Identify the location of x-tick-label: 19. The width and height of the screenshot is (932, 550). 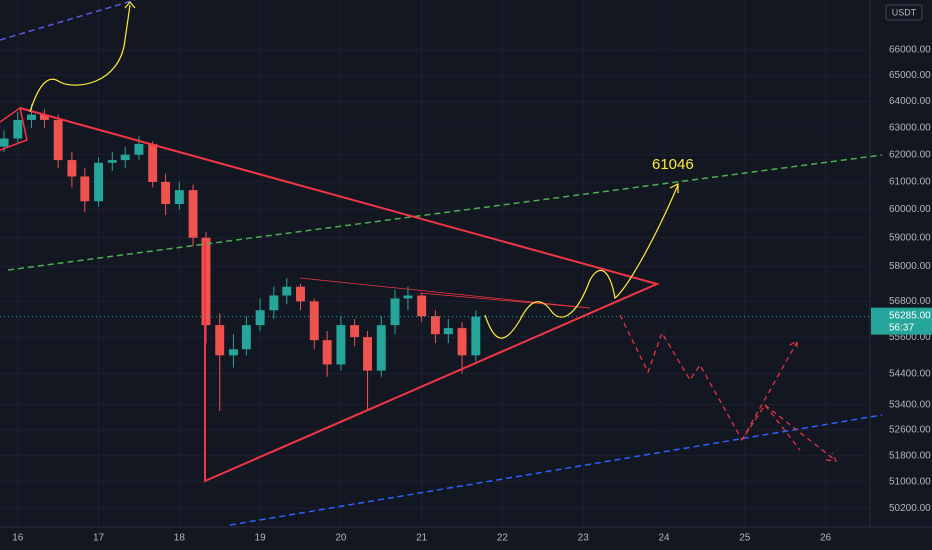
(261, 538).